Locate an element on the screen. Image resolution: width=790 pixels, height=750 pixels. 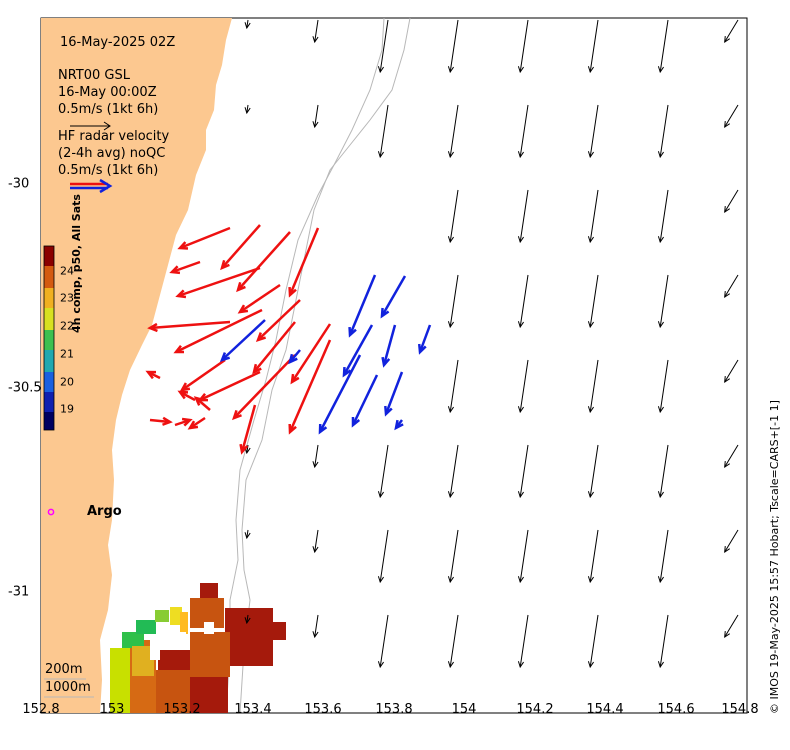
sst-pixels is located at coordinates (198, 648).